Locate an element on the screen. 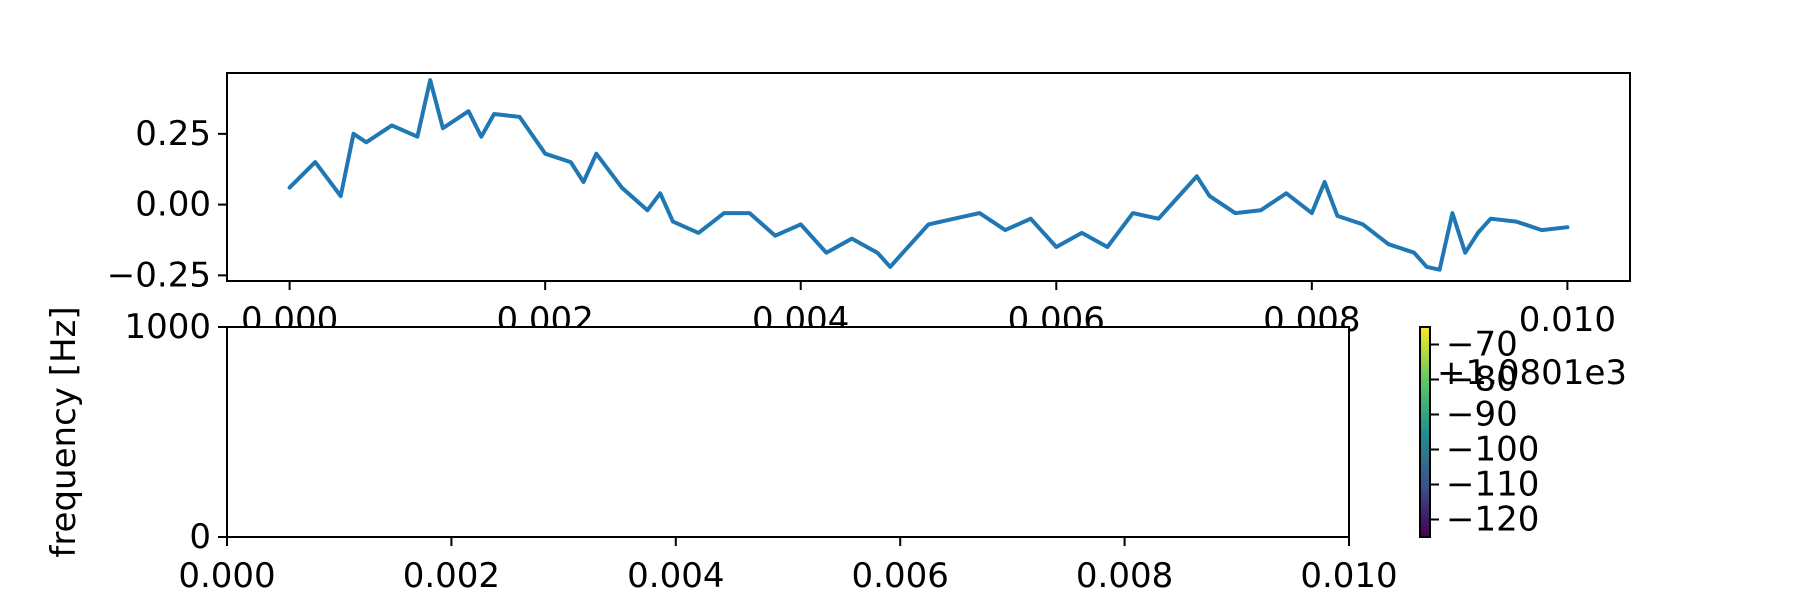 The width and height of the screenshot is (1800, 600). colorbar-tick-label: −80 is located at coordinates (1482, 380).